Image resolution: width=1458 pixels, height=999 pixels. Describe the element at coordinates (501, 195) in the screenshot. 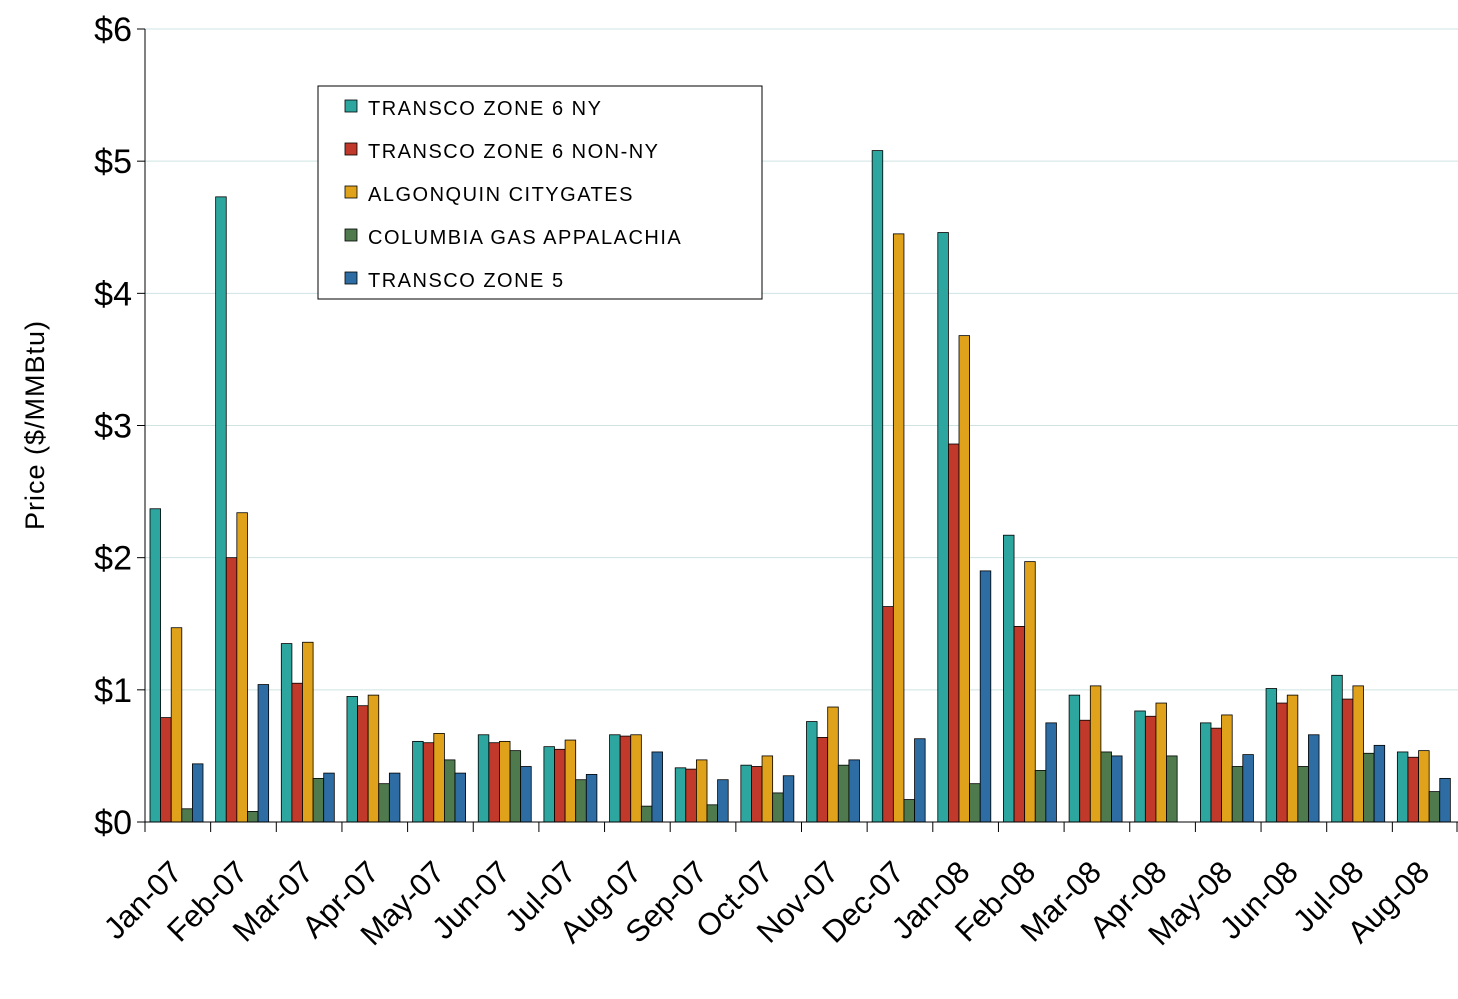

I see `legend-label: ALGONQUIN CITYGATES` at that location.